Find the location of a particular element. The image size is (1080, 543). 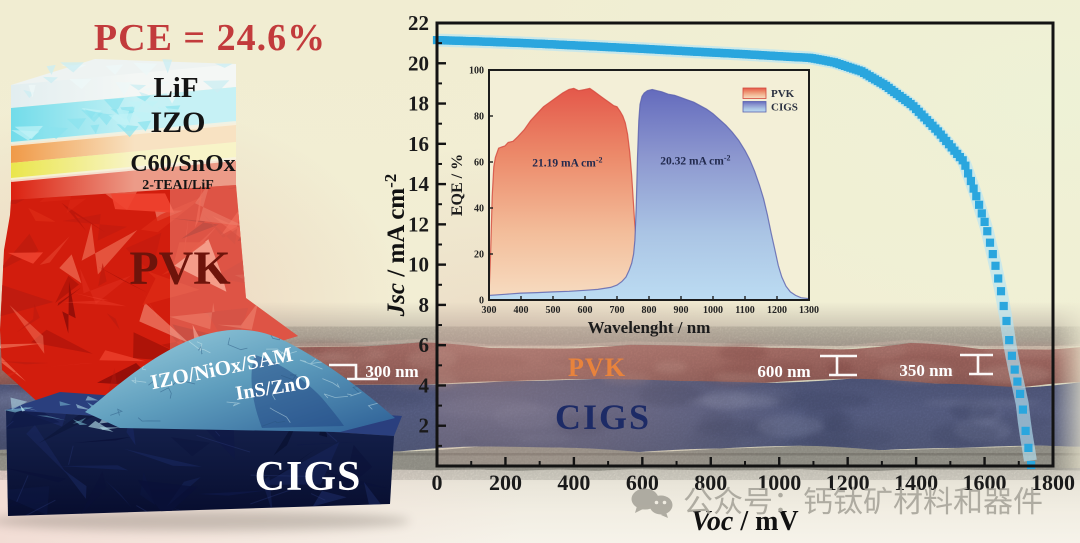

eqe-x-tick-label: 900 is located at coordinates (681, 310).